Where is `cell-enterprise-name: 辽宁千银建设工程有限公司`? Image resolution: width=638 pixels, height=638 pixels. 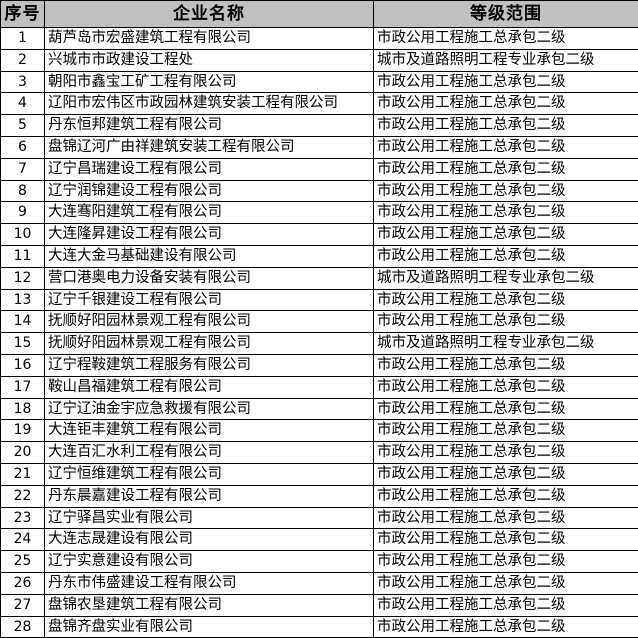
cell-enterprise-name: 辽宁千银建设工程有限公司 is located at coordinates (209, 300).